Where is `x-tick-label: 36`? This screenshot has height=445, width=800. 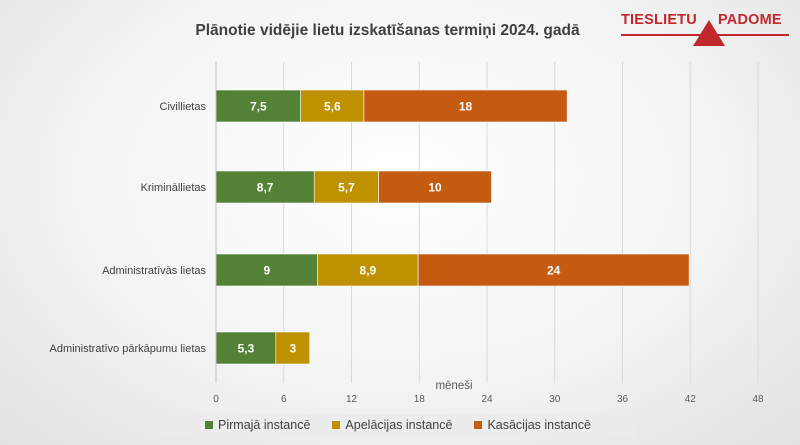 x-tick-label: 36 is located at coordinates (623, 399).